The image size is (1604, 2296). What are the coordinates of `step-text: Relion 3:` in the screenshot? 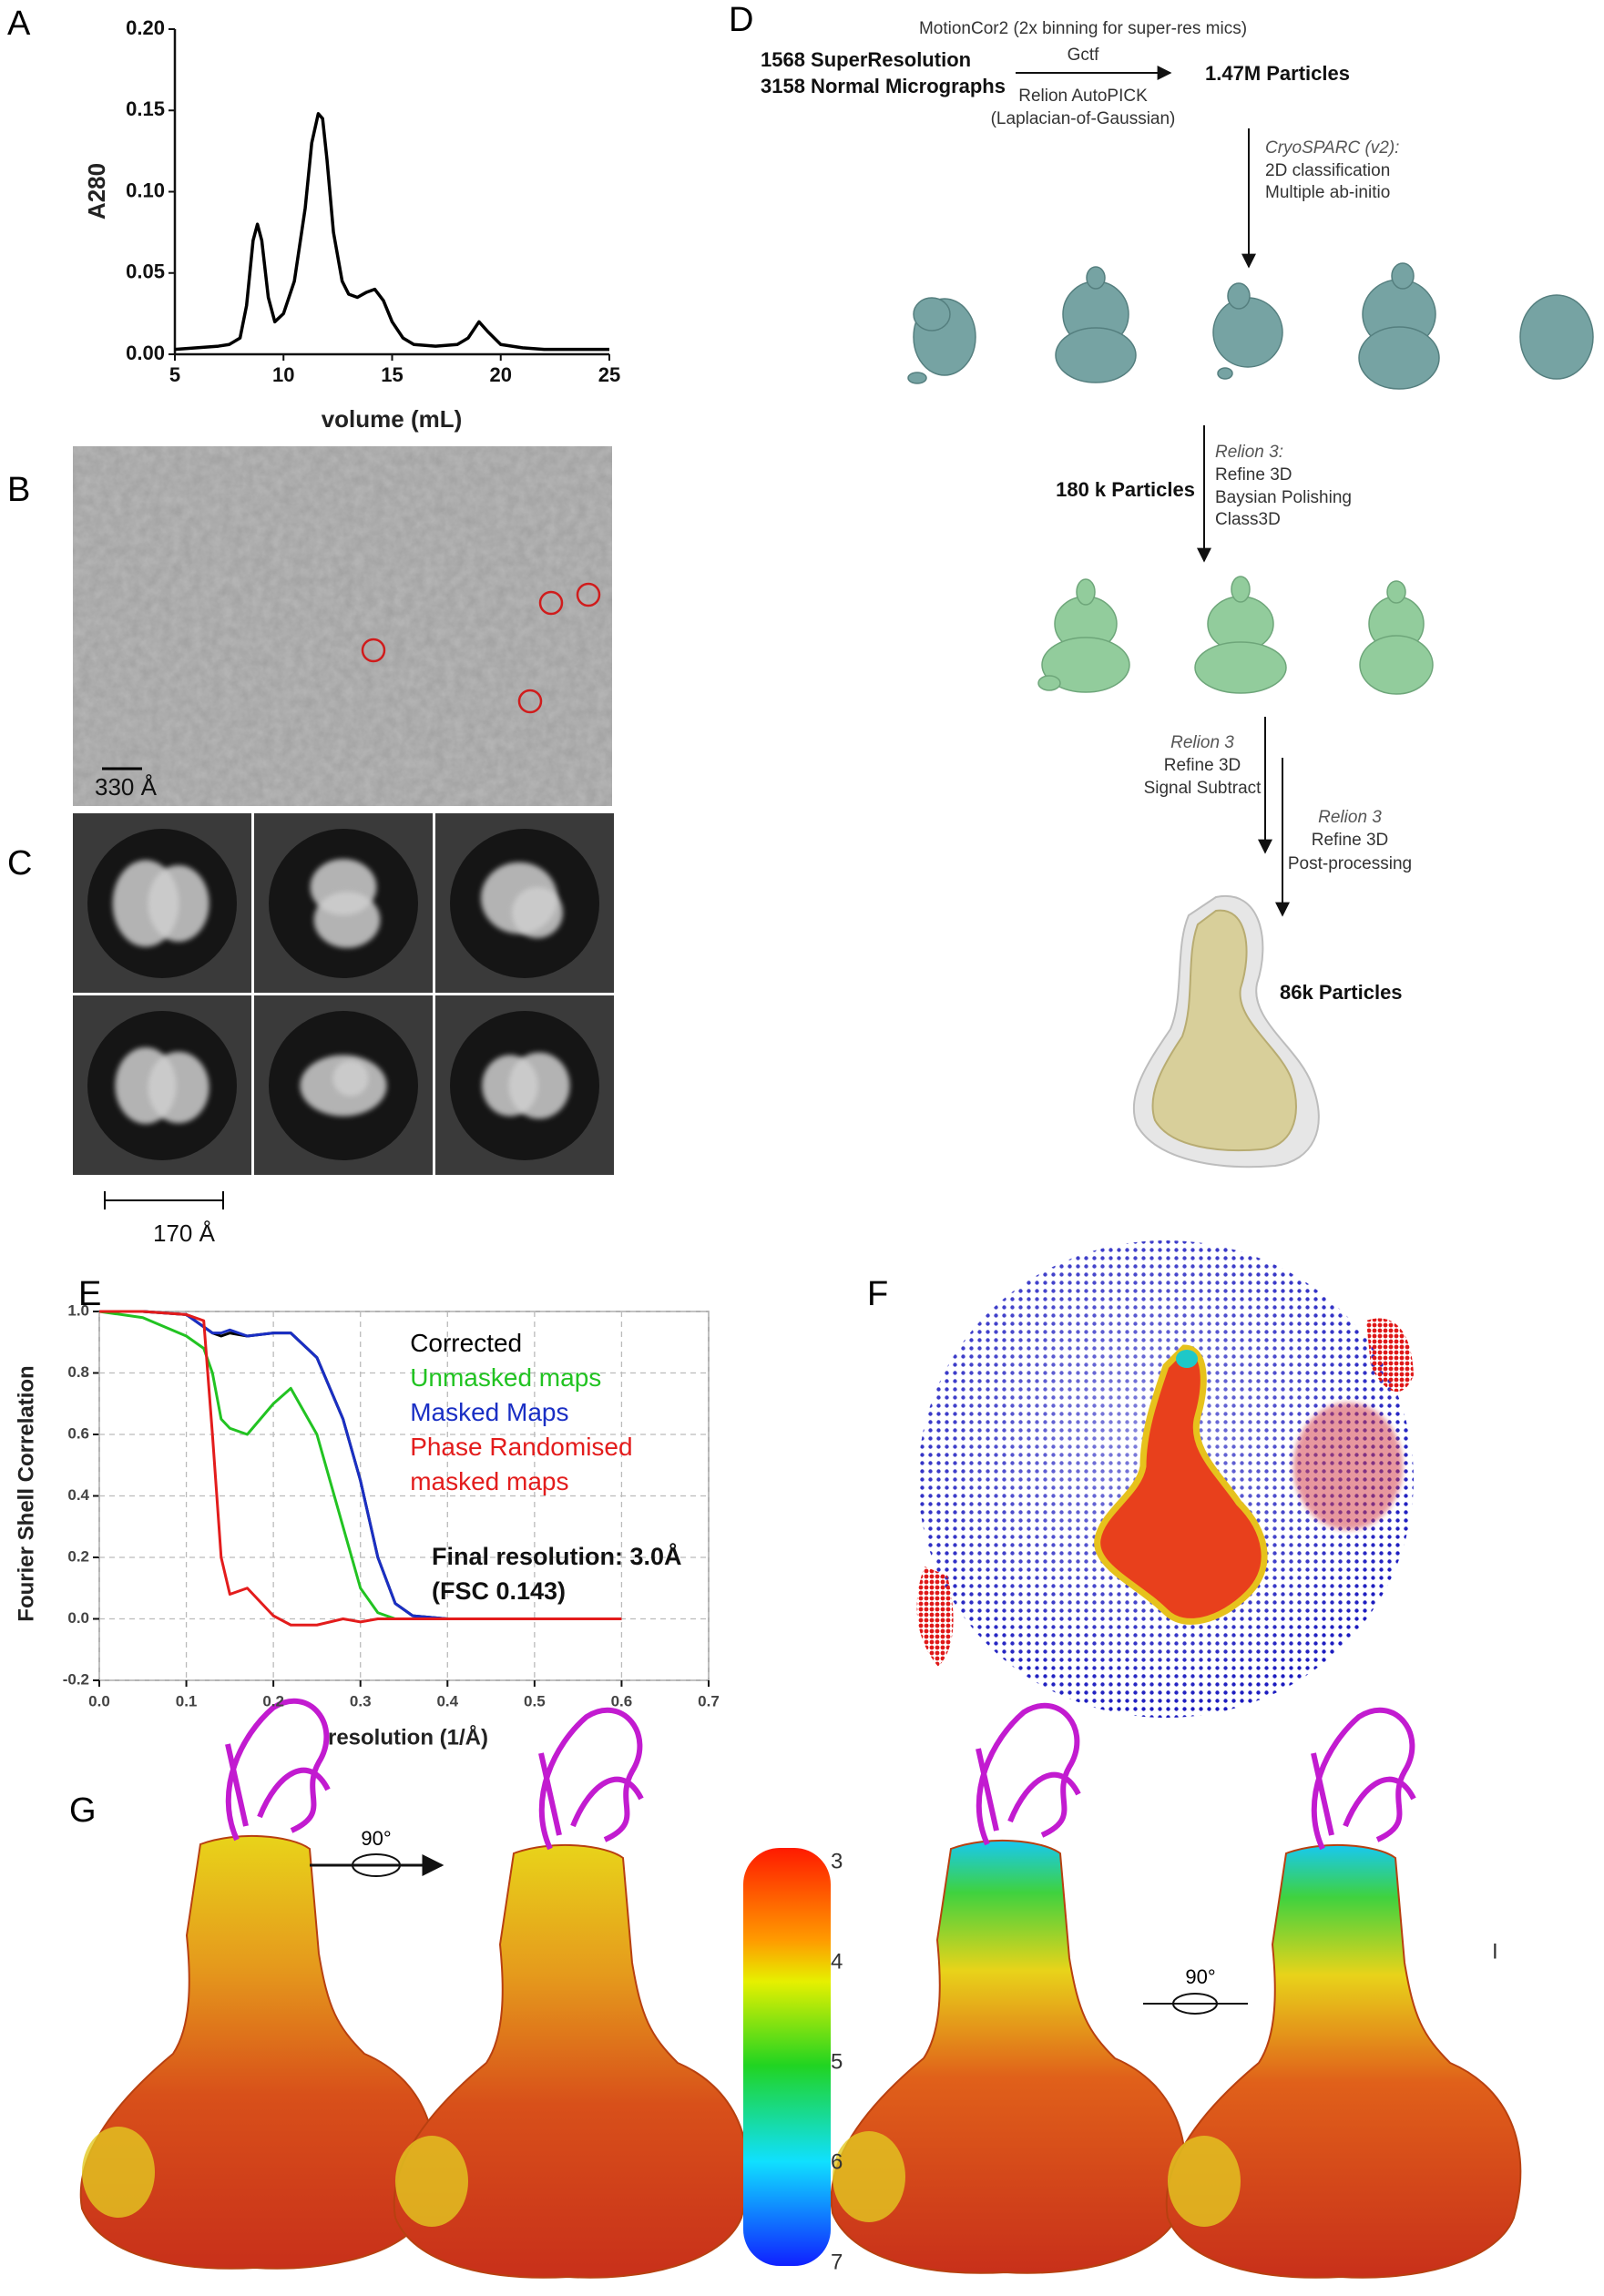 It's located at (1249, 452).